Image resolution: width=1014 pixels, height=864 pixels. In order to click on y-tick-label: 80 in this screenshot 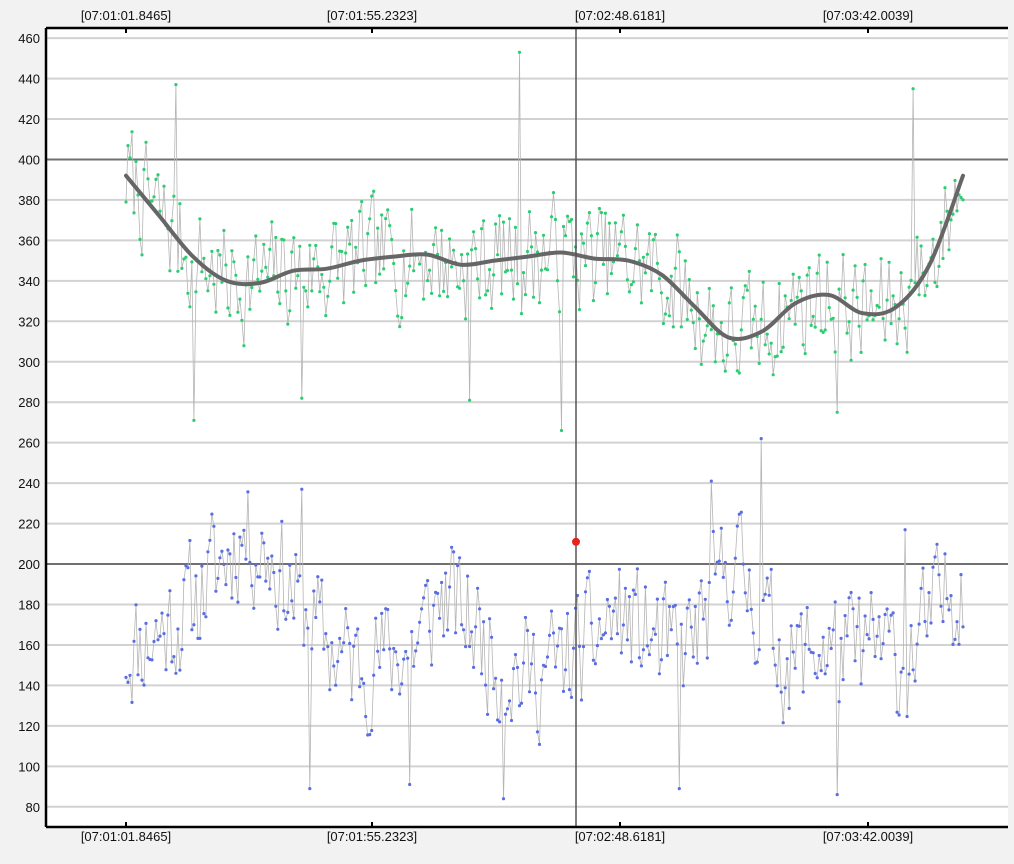, I will do `click(33, 807)`.